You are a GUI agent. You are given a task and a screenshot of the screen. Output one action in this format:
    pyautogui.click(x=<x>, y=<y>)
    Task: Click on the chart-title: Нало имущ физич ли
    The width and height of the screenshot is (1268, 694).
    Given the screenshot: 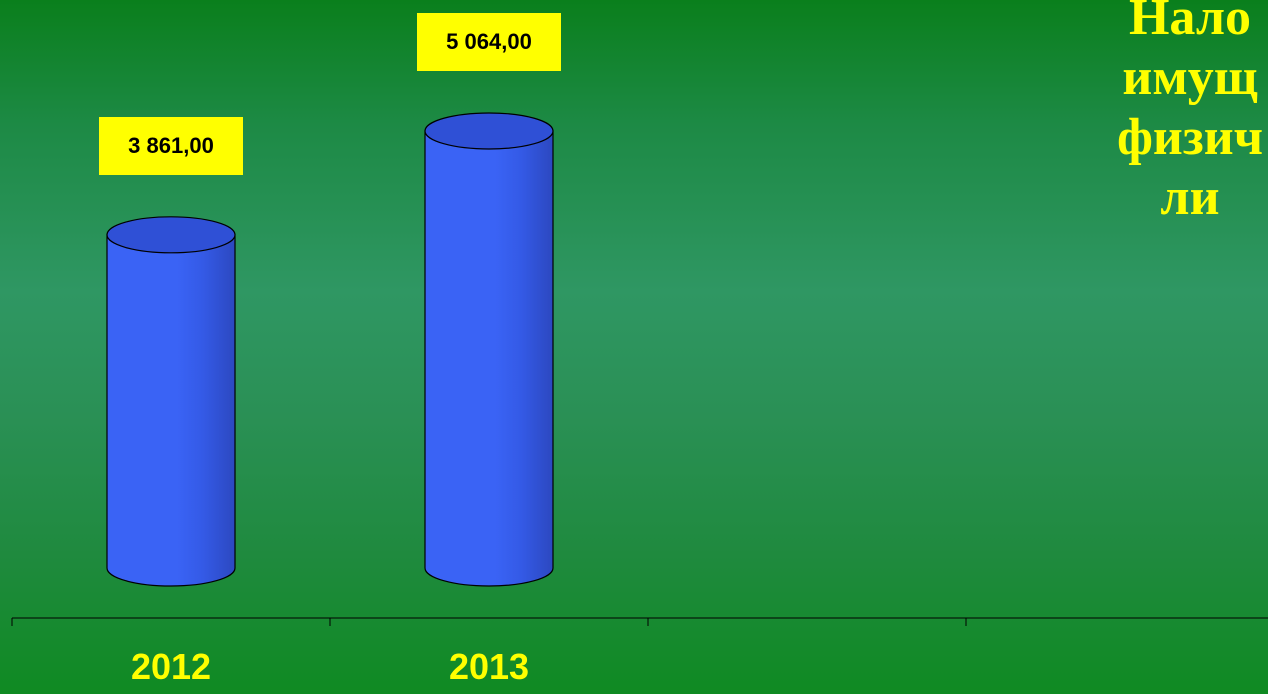 What is the action you would take?
    pyautogui.click(x=1134, y=114)
    